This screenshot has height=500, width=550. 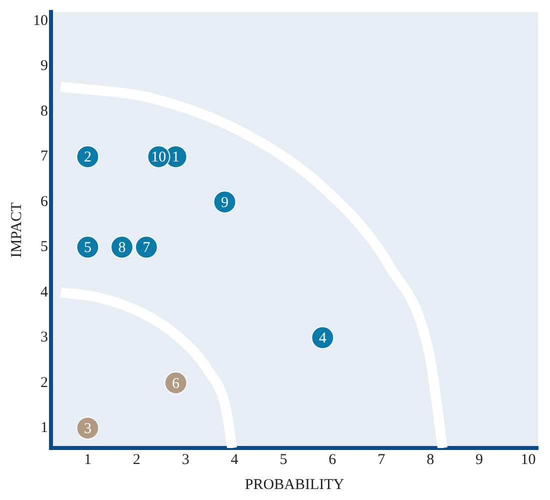 I want to click on y-tick-label: 7, so click(x=44, y=156).